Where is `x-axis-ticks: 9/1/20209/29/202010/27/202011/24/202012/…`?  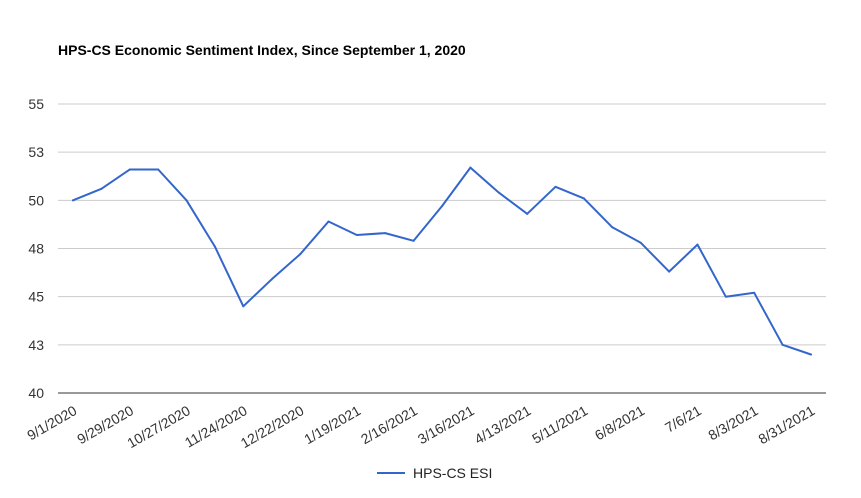
x-axis-ticks: 9/1/20209/29/202010/27/202011/24/202012/… is located at coordinates (420, 426).